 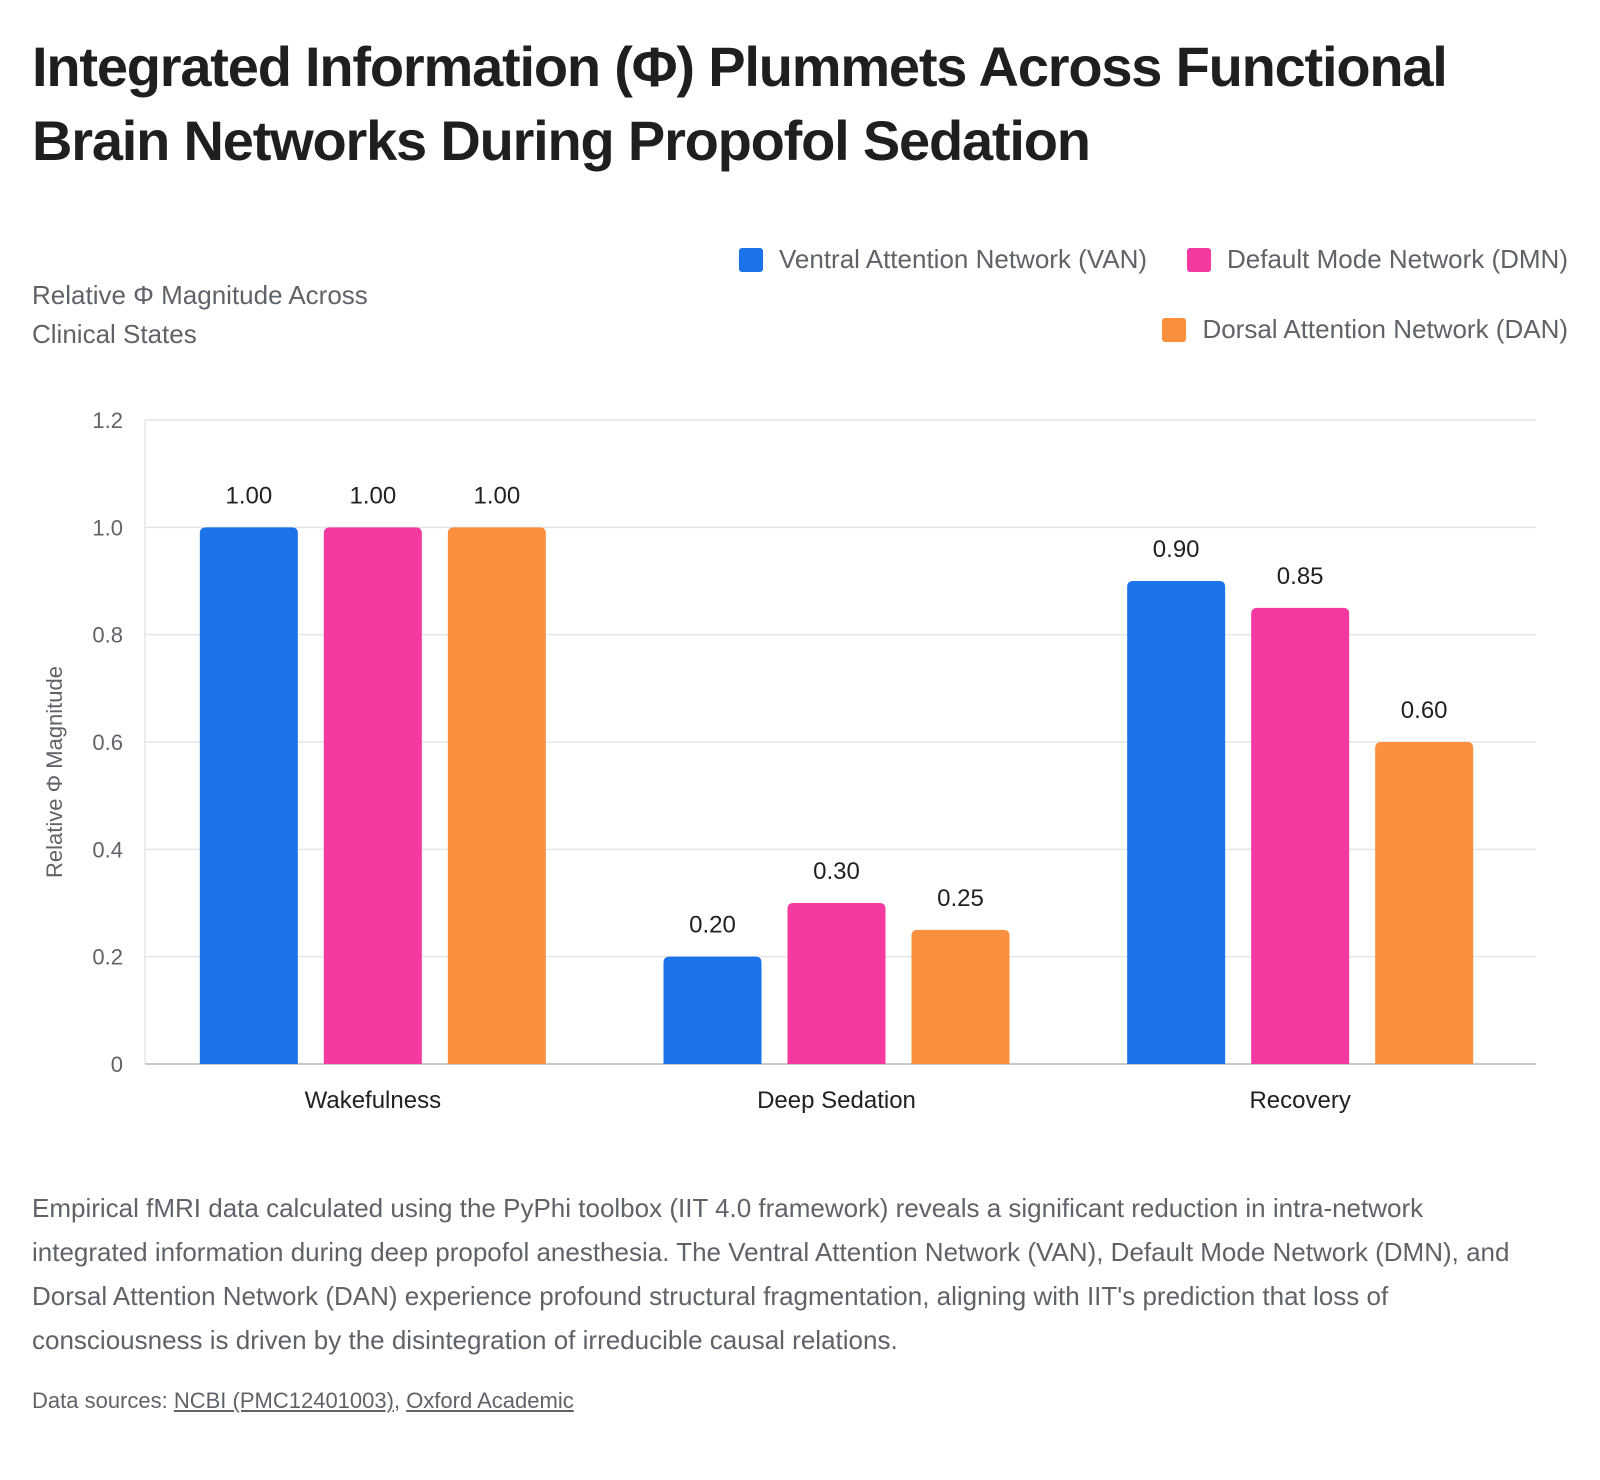 What do you see at coordinates (107, 849) in the screenshot?
I see `y-tick-label: 0.4` at bounding box center [107, 849].